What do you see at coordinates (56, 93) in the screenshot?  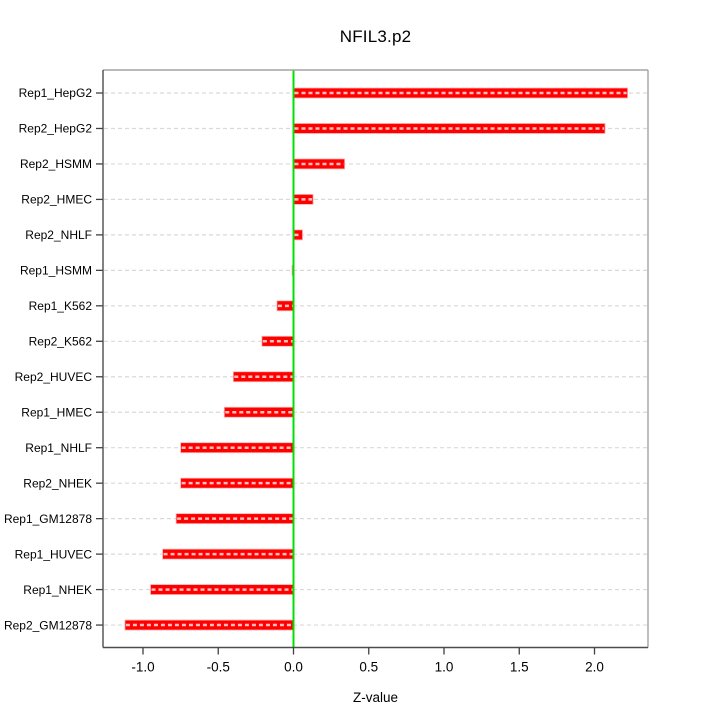 I see `y-tick-label: Rep1_HepG2` at bounding box center [56, 93].